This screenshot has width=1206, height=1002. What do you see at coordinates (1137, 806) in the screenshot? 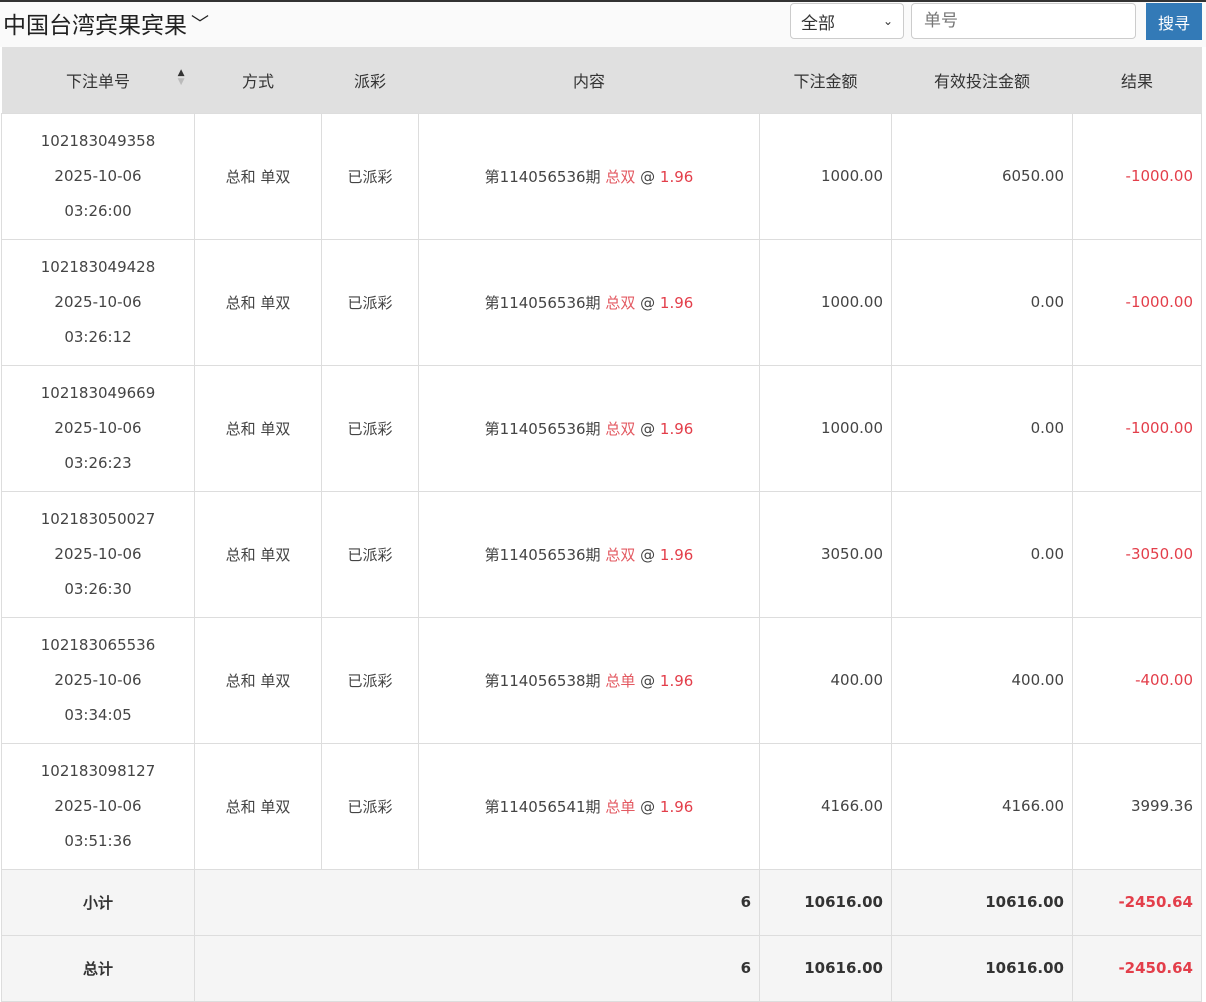
I see `result-cell: 3999.36` at bounding box center [1137, 806].